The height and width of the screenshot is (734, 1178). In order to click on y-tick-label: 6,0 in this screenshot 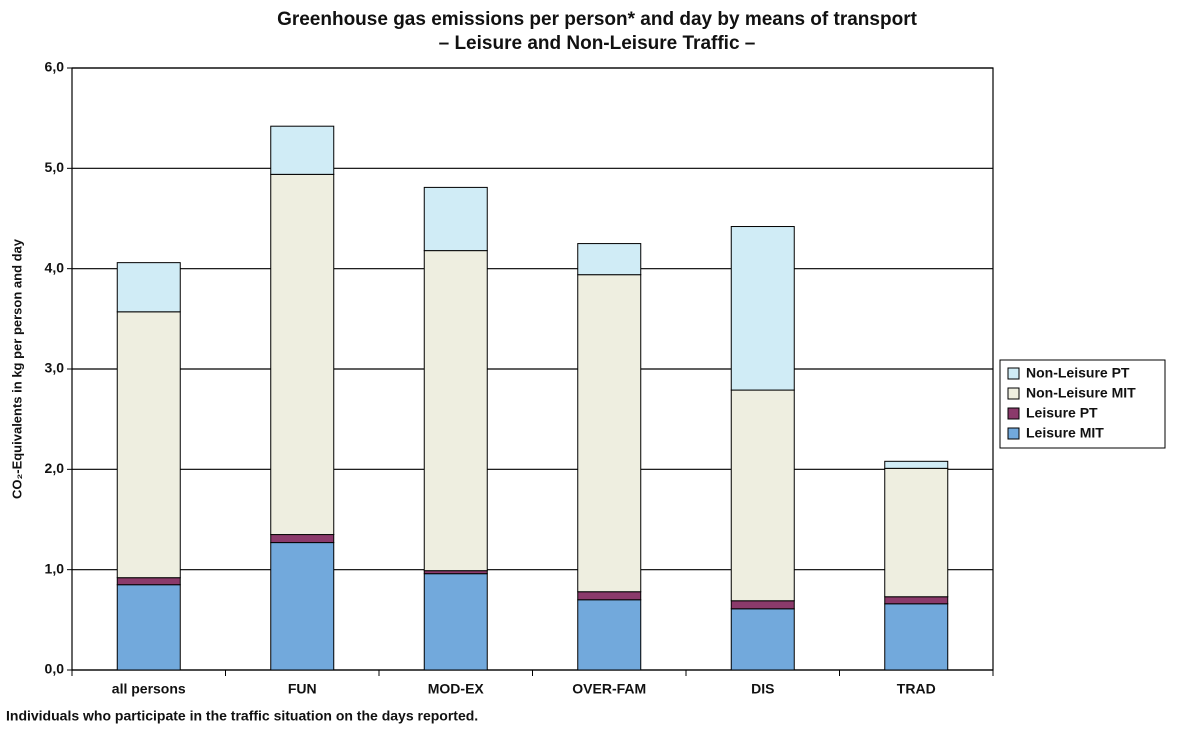, I will do `click(55, 67)`.